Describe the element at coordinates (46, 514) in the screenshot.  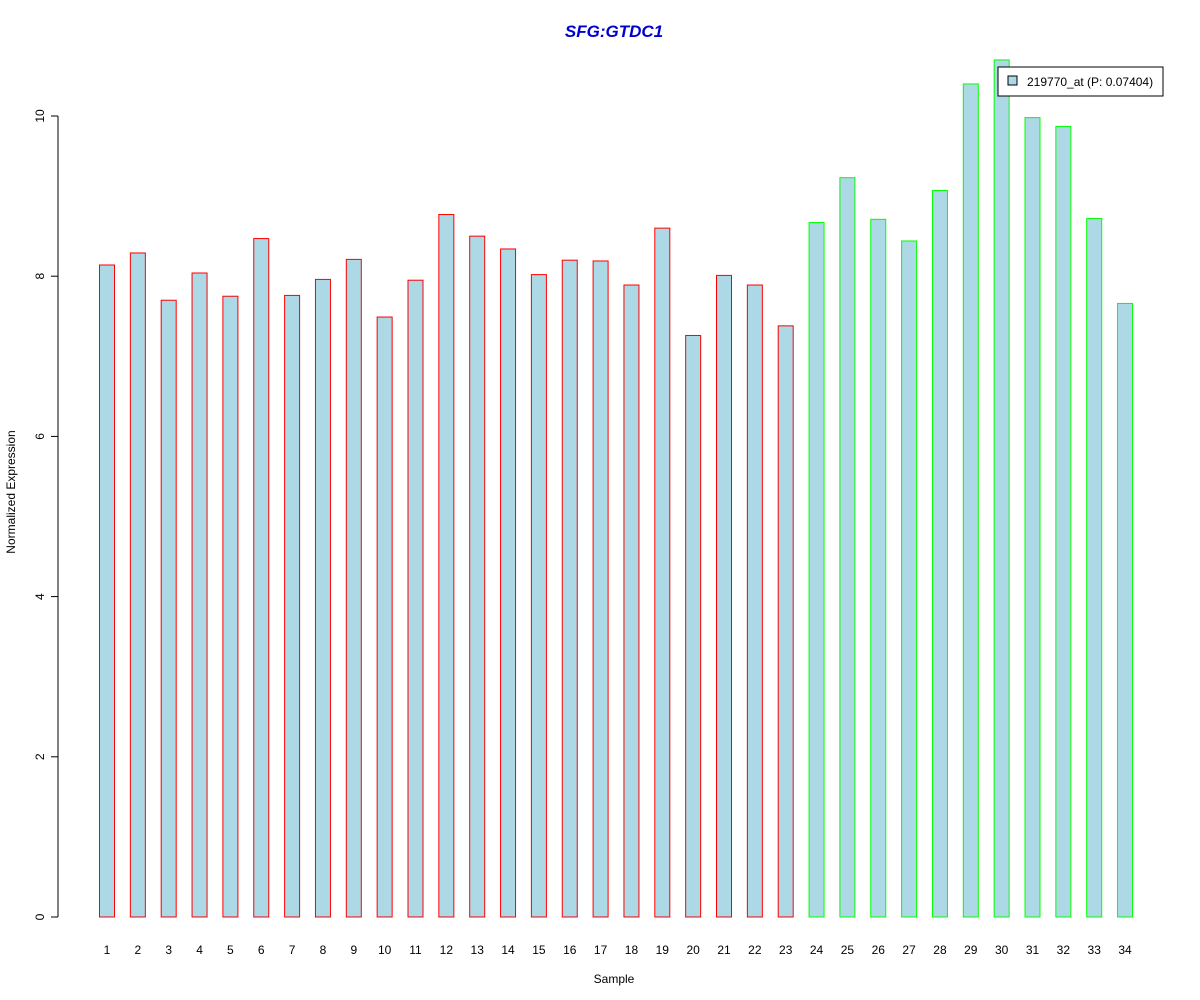
I see `y-axis: 0 2 4 6 8 10` at that location.